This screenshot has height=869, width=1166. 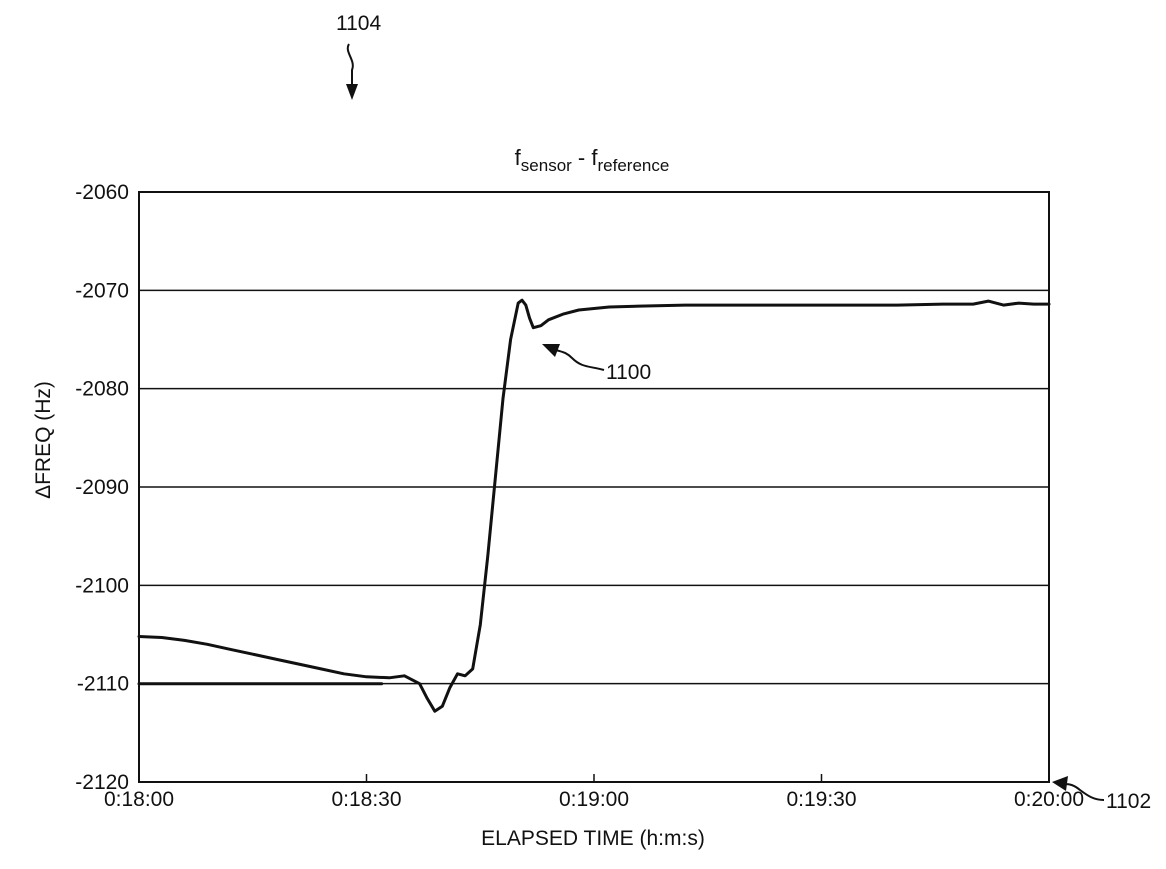 I want to click on y-tick-label: -2100, so click(x=102, y=585).